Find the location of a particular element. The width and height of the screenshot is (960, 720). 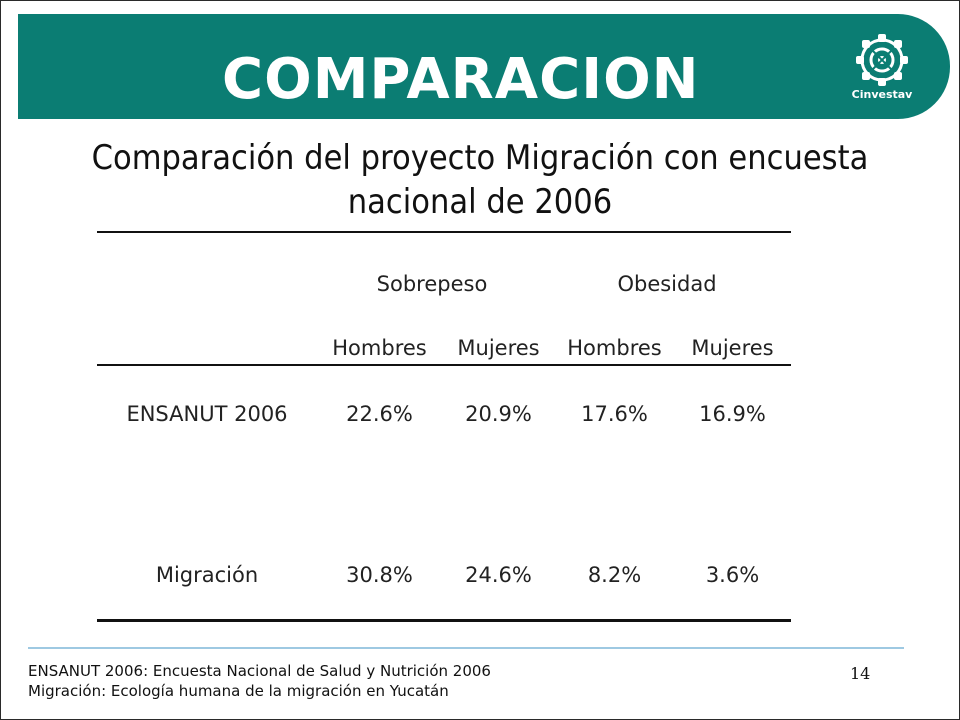

table-cell: 20.9% is located at coordinates (498, 414).